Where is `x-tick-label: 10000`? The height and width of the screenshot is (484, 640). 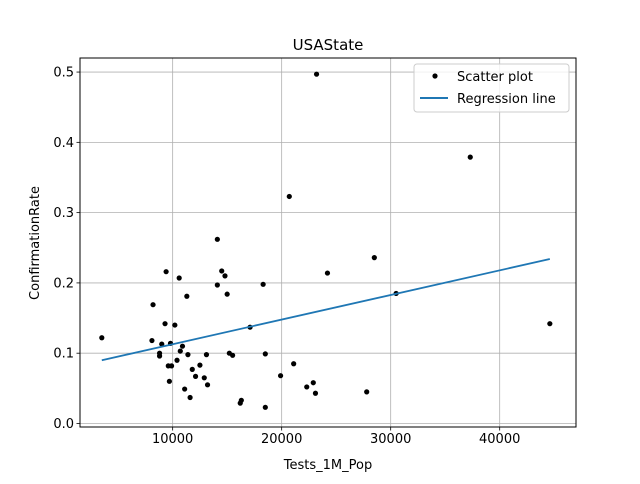
x-tick-label: 10000 is located at coordinates (172, 439).